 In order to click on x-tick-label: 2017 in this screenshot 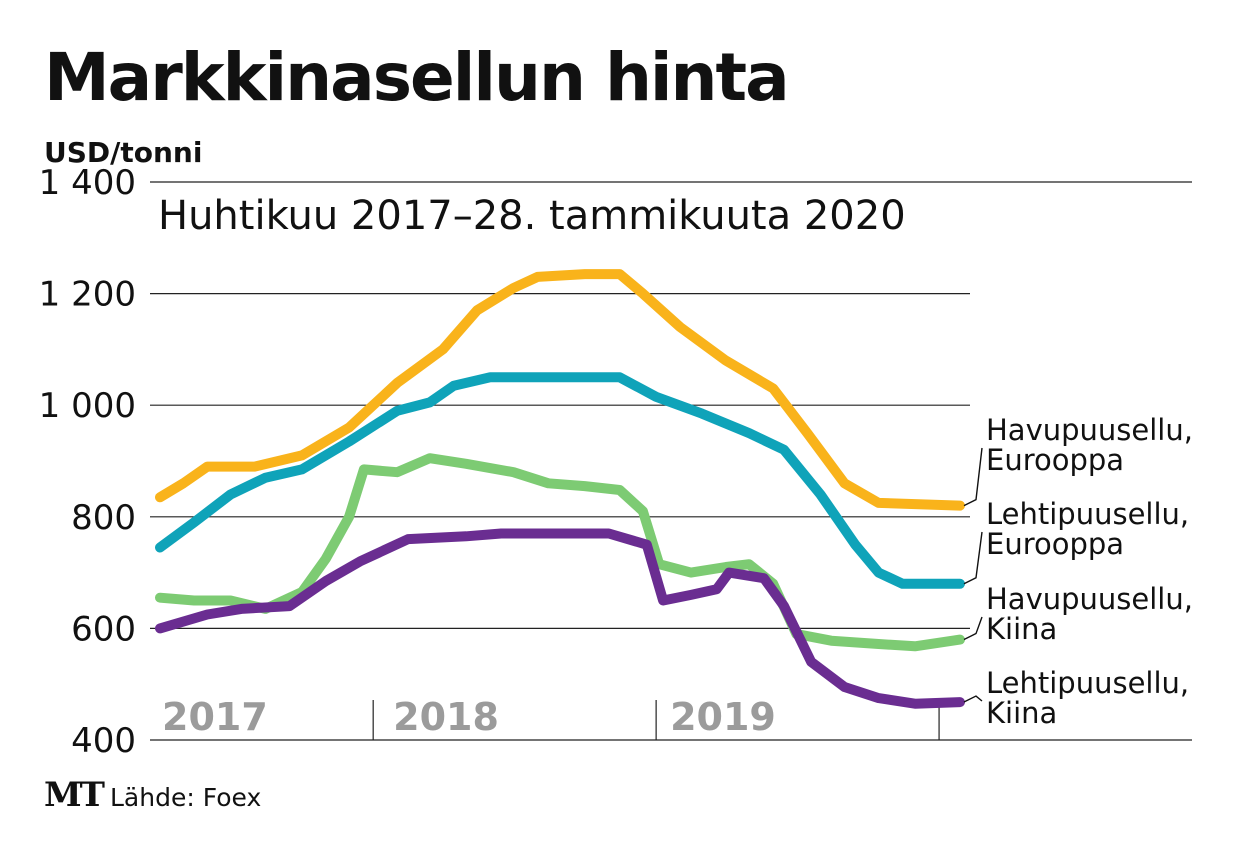, I will do `click(215, 717)`.